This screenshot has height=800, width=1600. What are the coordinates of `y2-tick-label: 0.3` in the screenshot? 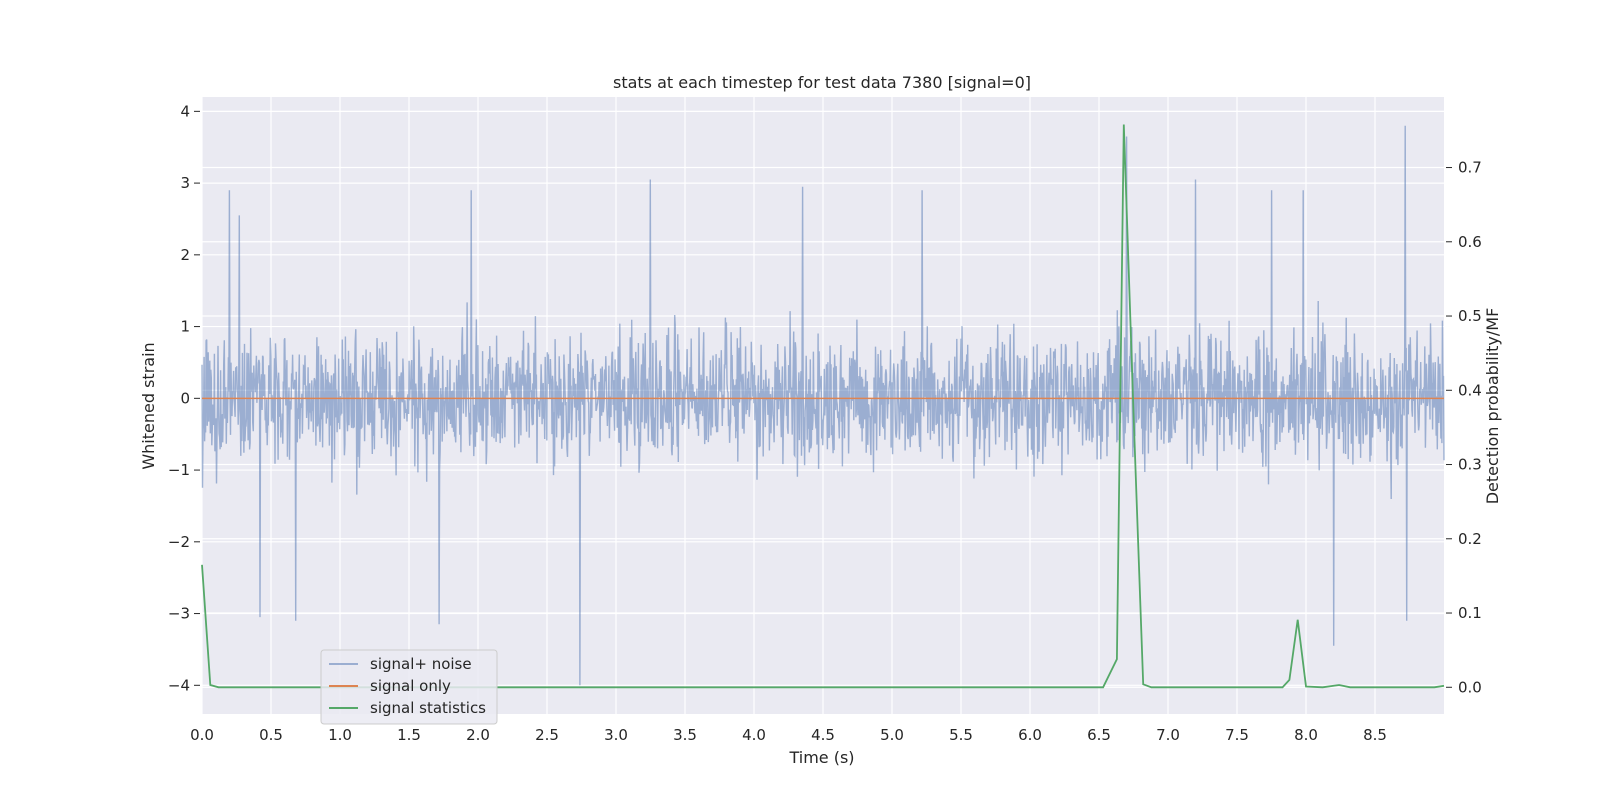 It's located at (1470, 465).